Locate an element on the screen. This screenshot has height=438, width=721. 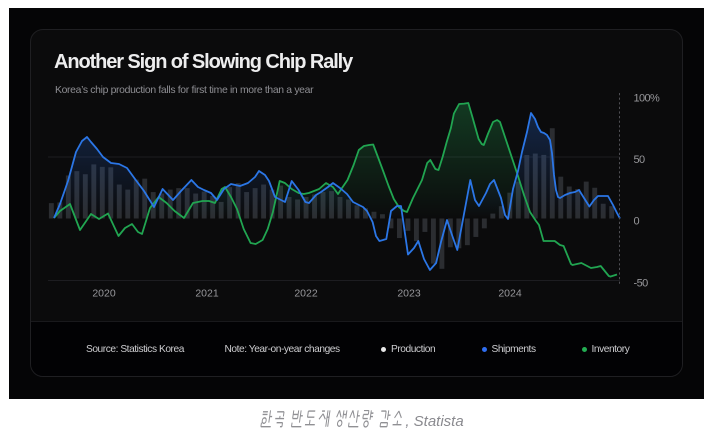
svg-text: 100% is located at coordinates (647, 98).